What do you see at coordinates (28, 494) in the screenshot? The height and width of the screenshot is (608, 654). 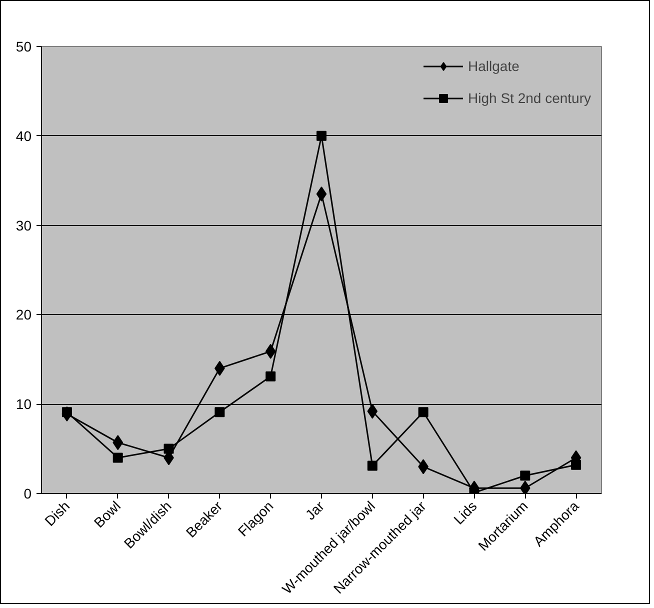 I see `y-tick-label: 0` at bounding box center [28, 494].